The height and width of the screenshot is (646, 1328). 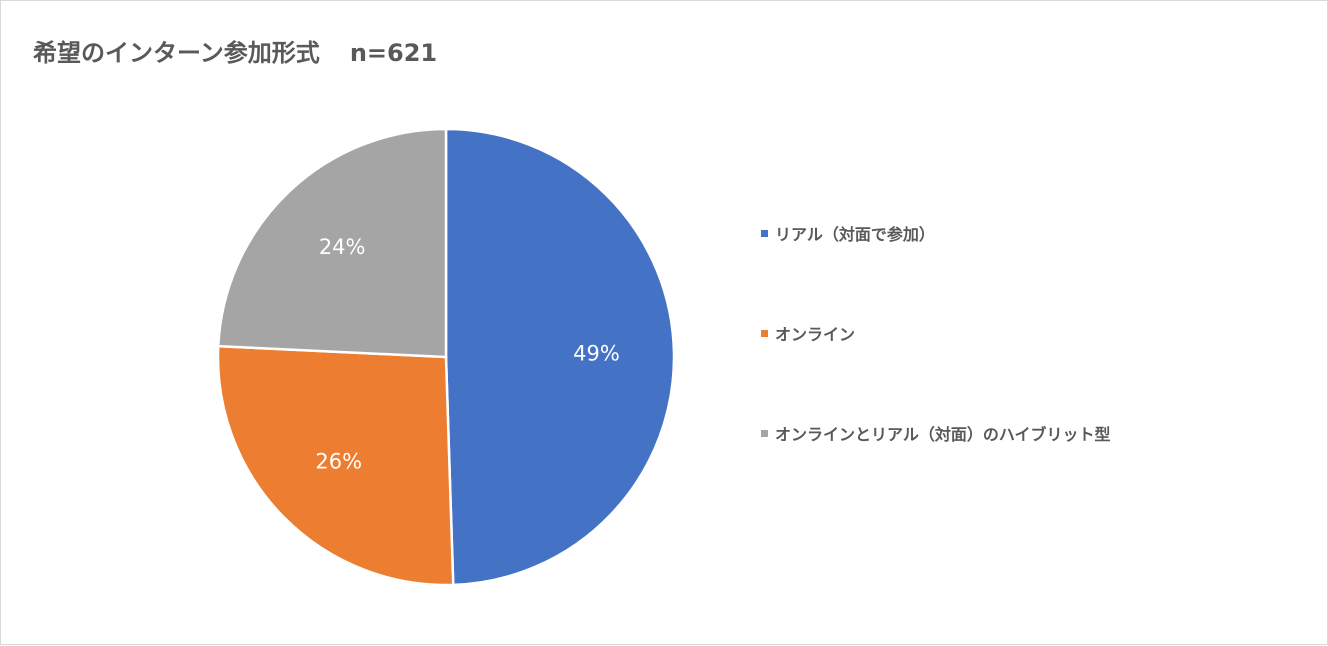 I want to click on chart-title-text: 希望のインターン参加形式, so click(x=176, y=53).